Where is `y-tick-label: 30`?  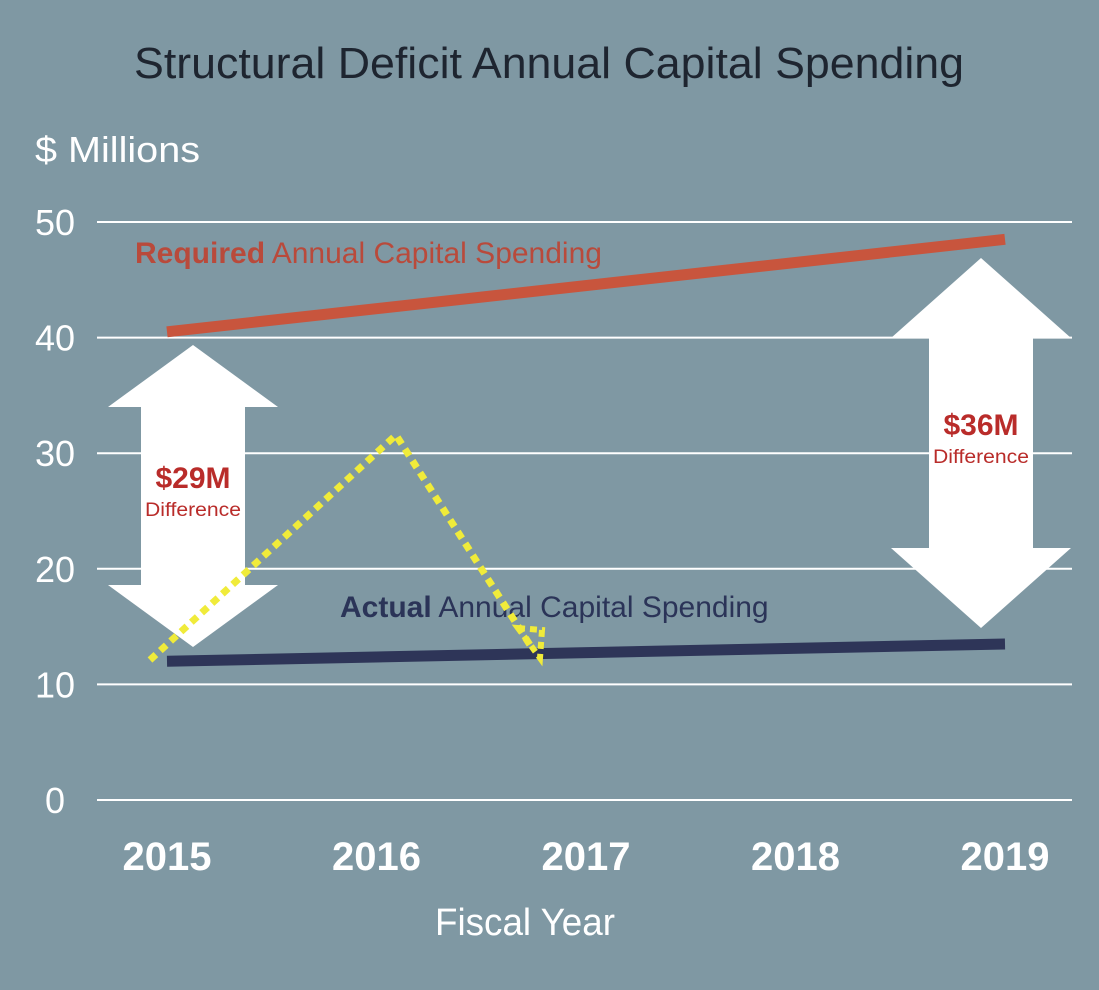
y-tick-label: 30 is located at coordinates (55, 453).